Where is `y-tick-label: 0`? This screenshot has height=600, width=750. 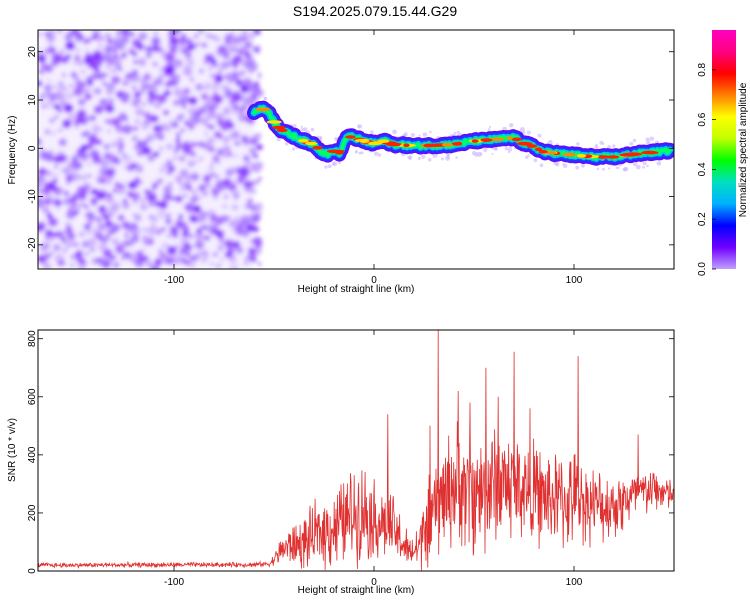
y-tick-label: 0 is located at coordinates (32, 148).